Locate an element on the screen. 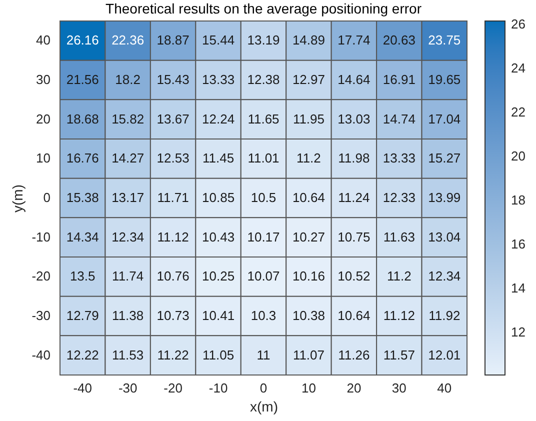 The height and width of the screenshot is (421, 536). data-label: 20.63 is located at coordinates (399, 40).